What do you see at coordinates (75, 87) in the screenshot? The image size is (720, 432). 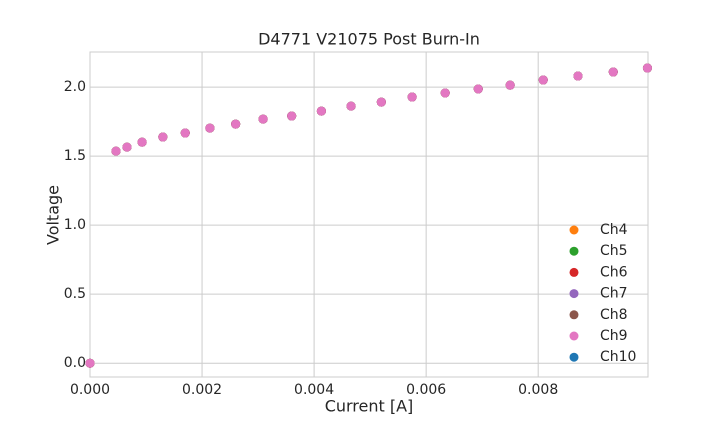 I see `y-tick-label: 2.0` at bounding box center [75, 87].